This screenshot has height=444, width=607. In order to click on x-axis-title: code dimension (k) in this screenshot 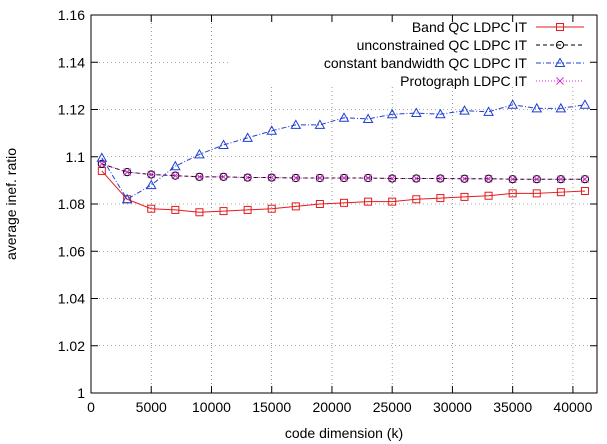, I will do `click(344, 433)`.